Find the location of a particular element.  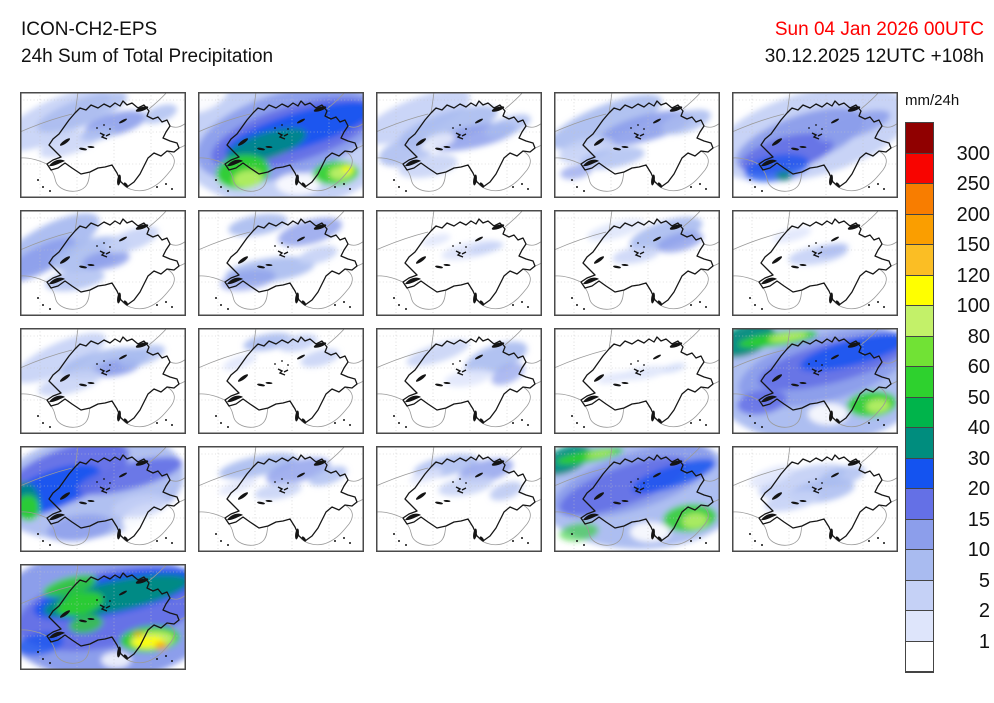

product-name: 24h Sum of Total Precipitation is located at coordinates (147, 56).